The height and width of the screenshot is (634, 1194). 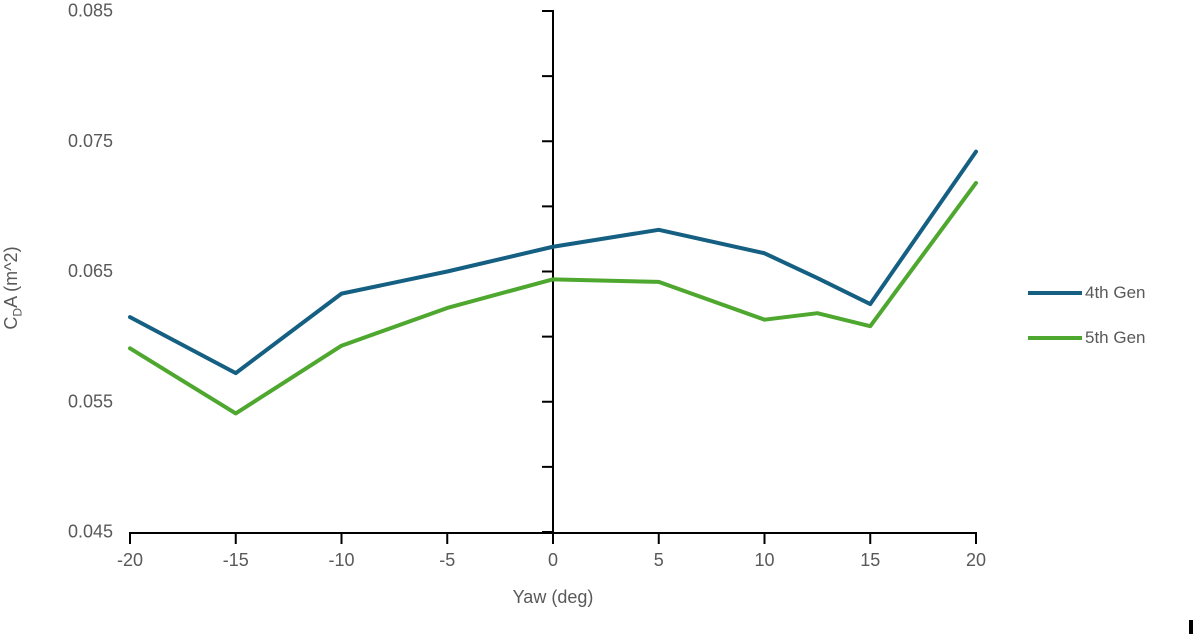 I want to click on x-tick-label: -20, so click(x=130, y=560).